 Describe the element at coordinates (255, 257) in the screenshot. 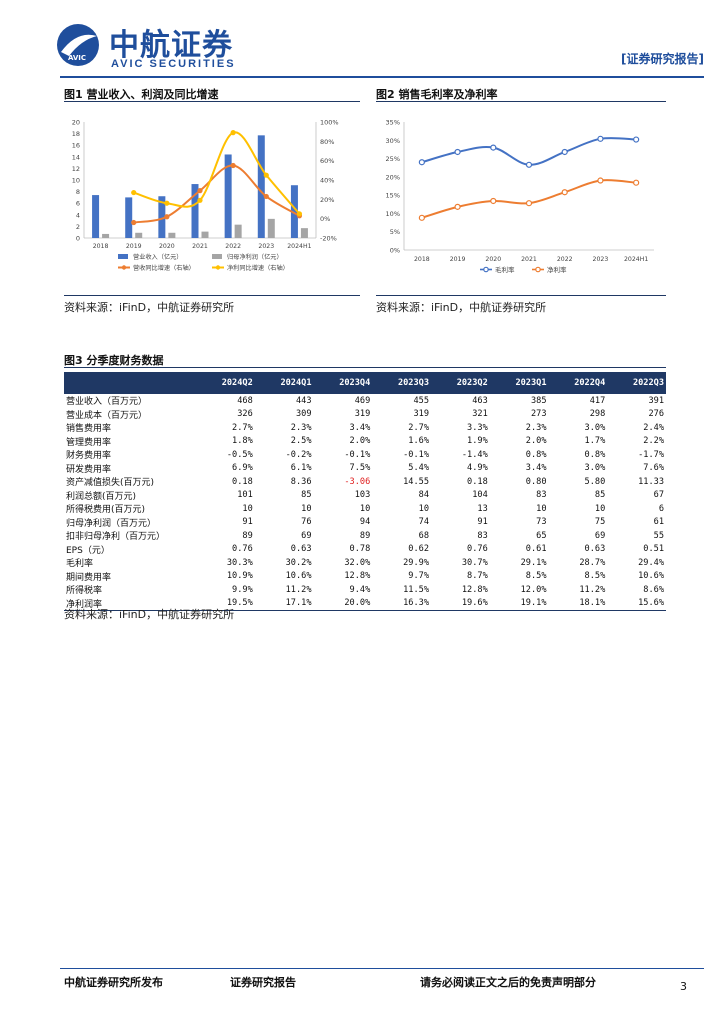

I see `fig1-legend-label: 归母净利润（亿元）` at that location.